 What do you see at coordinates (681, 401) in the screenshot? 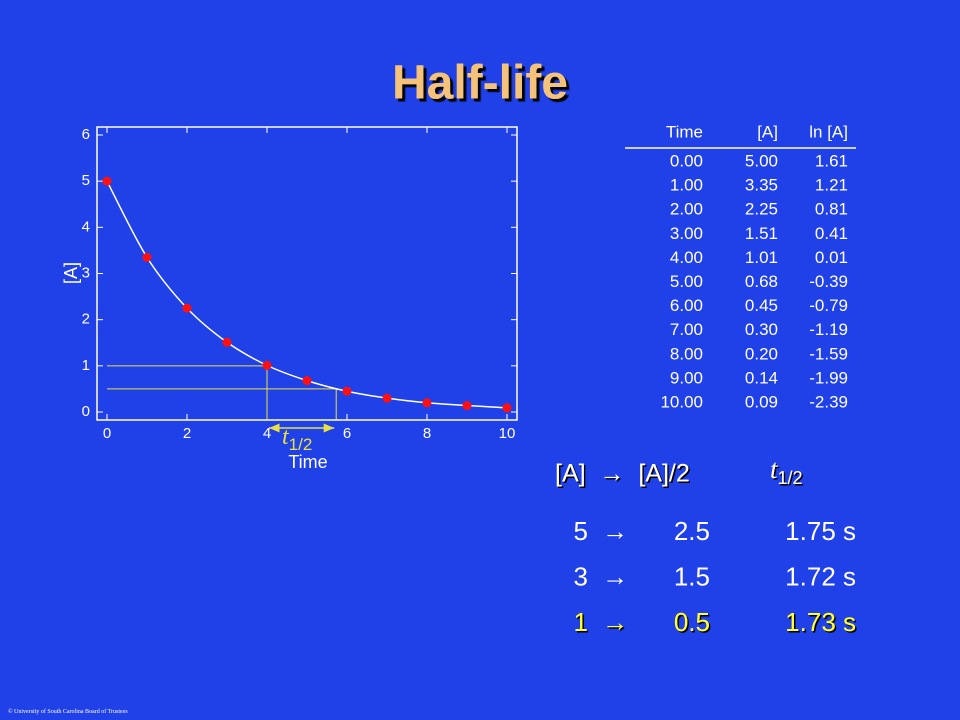
I see `table-cell: 10.00` at bounding box center [681, 401].